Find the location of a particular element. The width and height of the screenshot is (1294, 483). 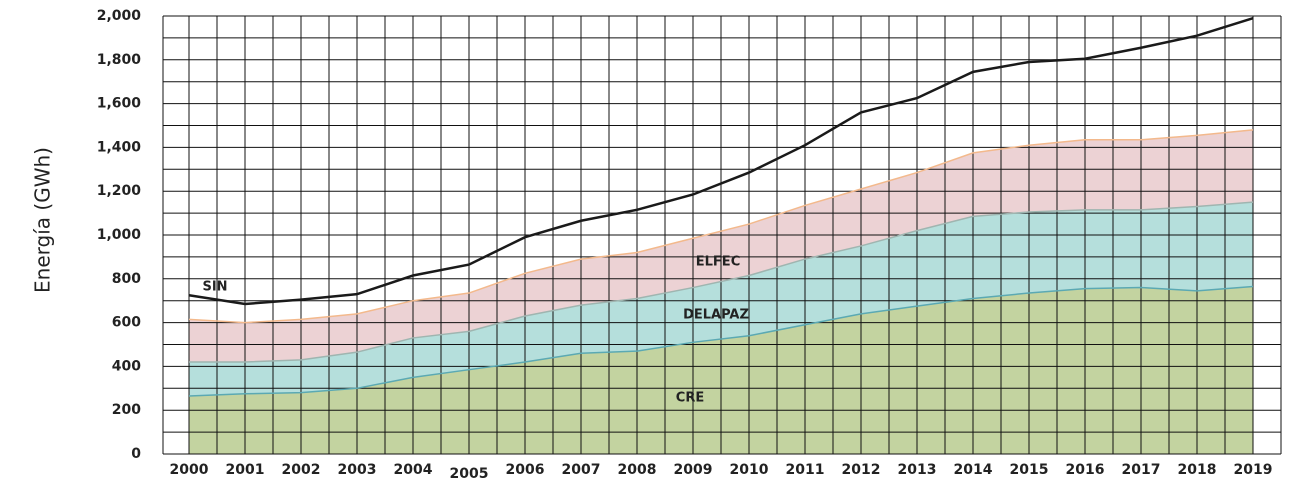

x-tick-label: 2010 is located at coordinates (749, 470).